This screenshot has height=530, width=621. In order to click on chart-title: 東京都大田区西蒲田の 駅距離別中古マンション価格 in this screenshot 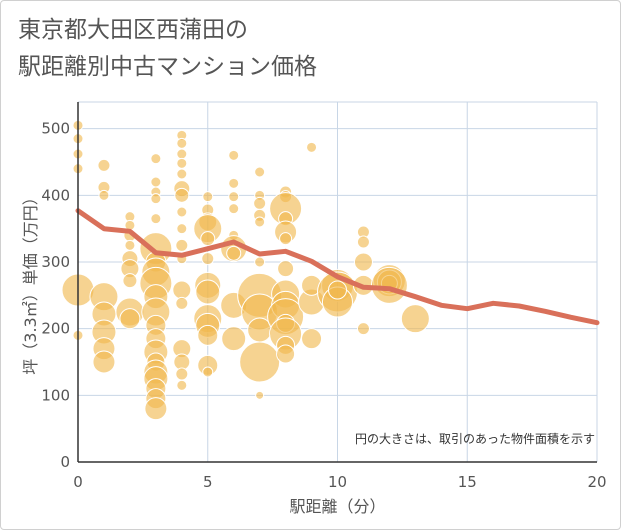, I will do `click(298, 49)`.